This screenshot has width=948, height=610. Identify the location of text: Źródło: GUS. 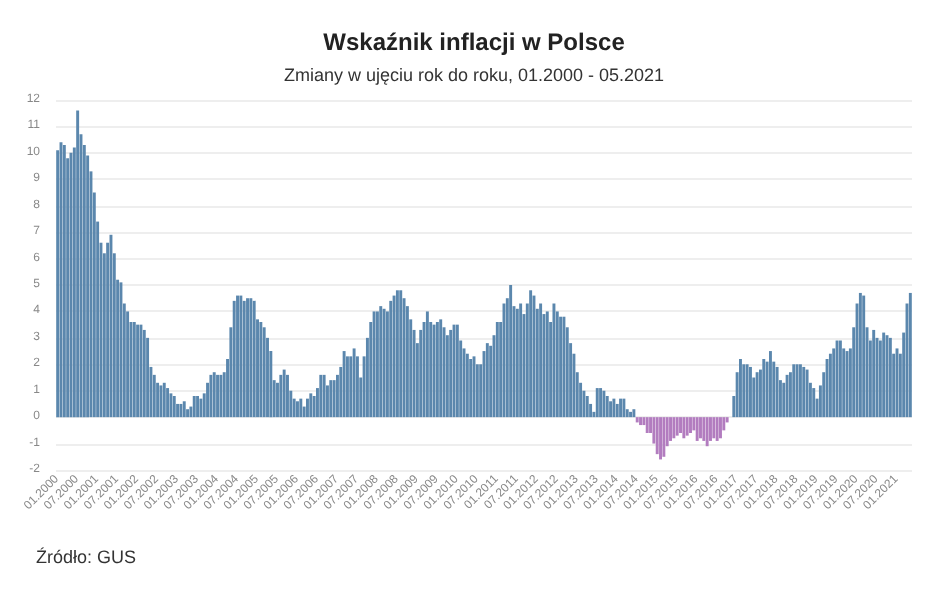
(86, 557).